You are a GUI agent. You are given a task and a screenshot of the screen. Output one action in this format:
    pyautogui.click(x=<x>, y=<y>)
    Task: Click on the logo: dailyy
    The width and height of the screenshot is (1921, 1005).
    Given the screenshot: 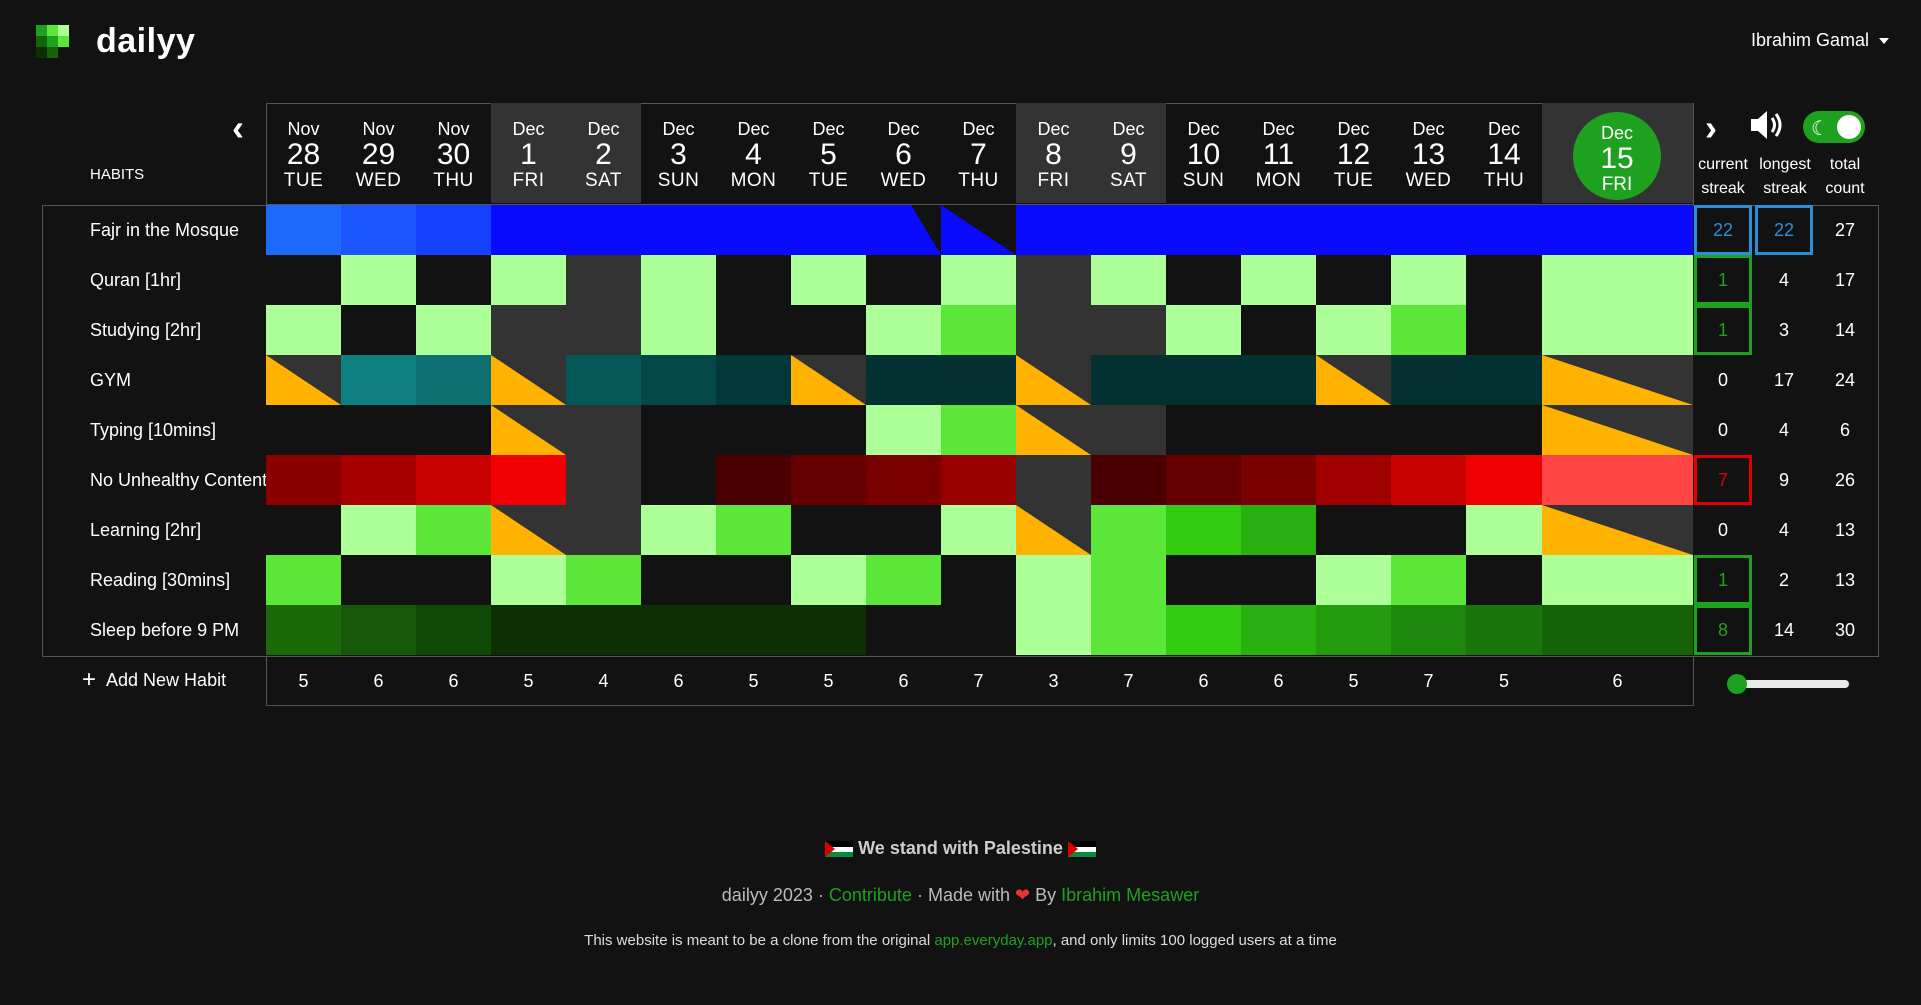 What is the action you would take?
    pyautogui.click(x=115, y=41)
    